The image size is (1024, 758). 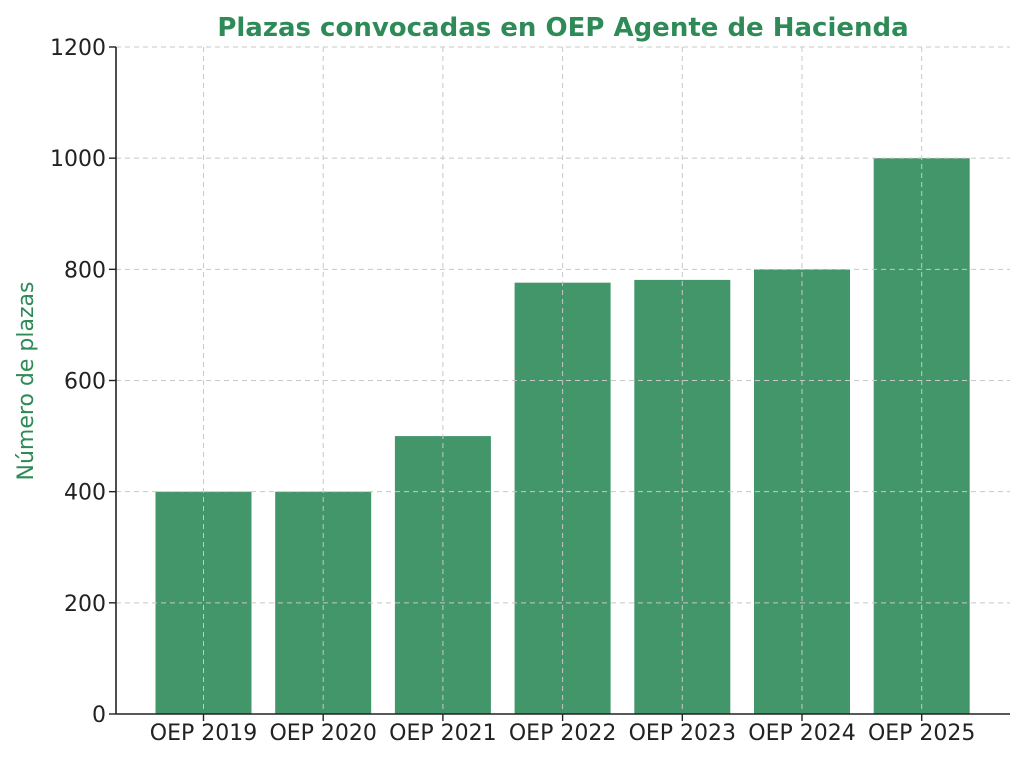 What do you see at coordinates (322, 733) in the screenshot?
I see `x-tick-label: OEP 2020` at bounding box center [322, 733].